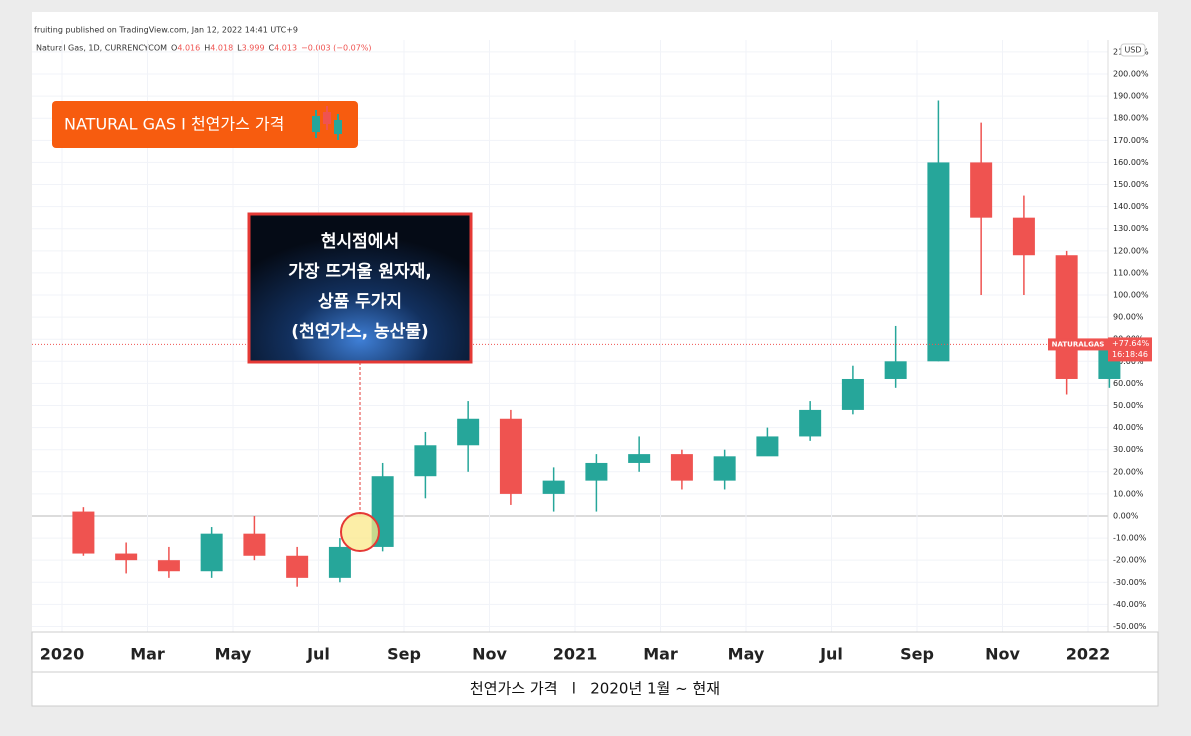 This screenshot has height=736, width=1191. What do you see at coordinates (575, 654) in the screenshot?
I see `x-tick-label: 2021` at bounding box center [575, 654].